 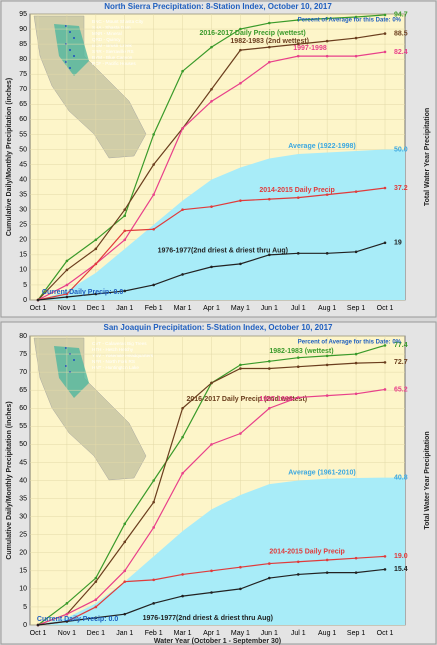 I want to click on end-value-label: 65.2, so click(x=401, y=389).